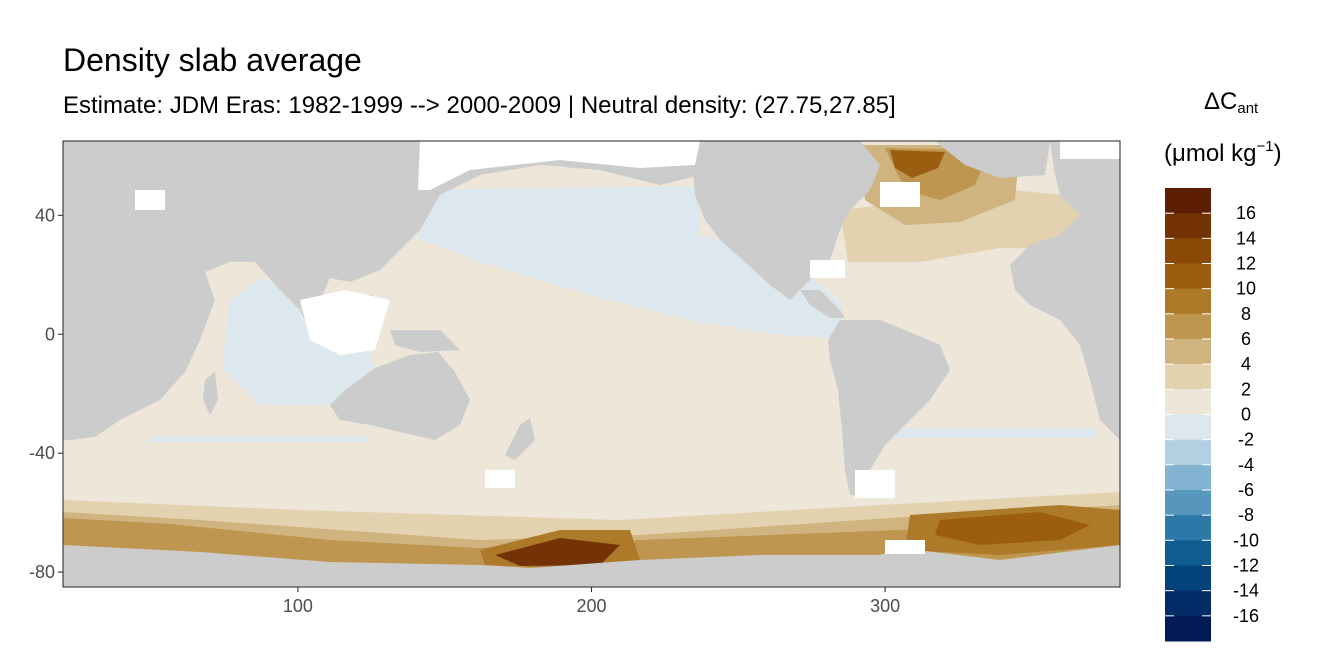  What do you see at coordinates (1246, 540) in the screenshot?
I see `colorbar-label: -10` at bounding box center [1246, 540].